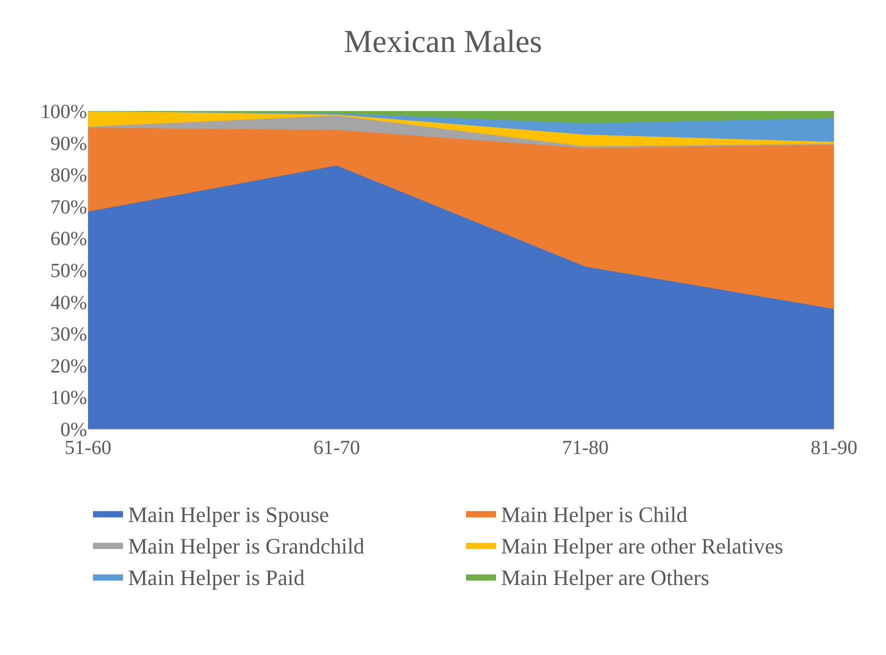  What do you see at coordinates (68, 239) in the screenshot?
I see `y-tick-label: 60%` at bounding box center [68, 239].